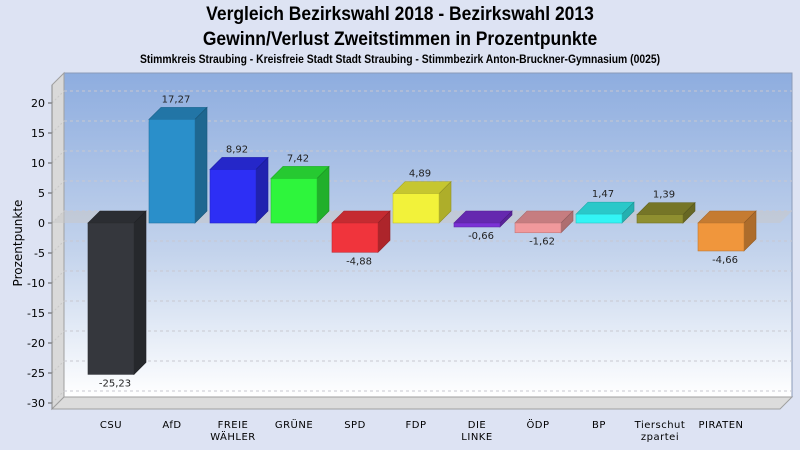  What do you see at coordinates (233, 425) in the screenshot?
I see `category-label: FREIE` at bounding box center [233, 425].